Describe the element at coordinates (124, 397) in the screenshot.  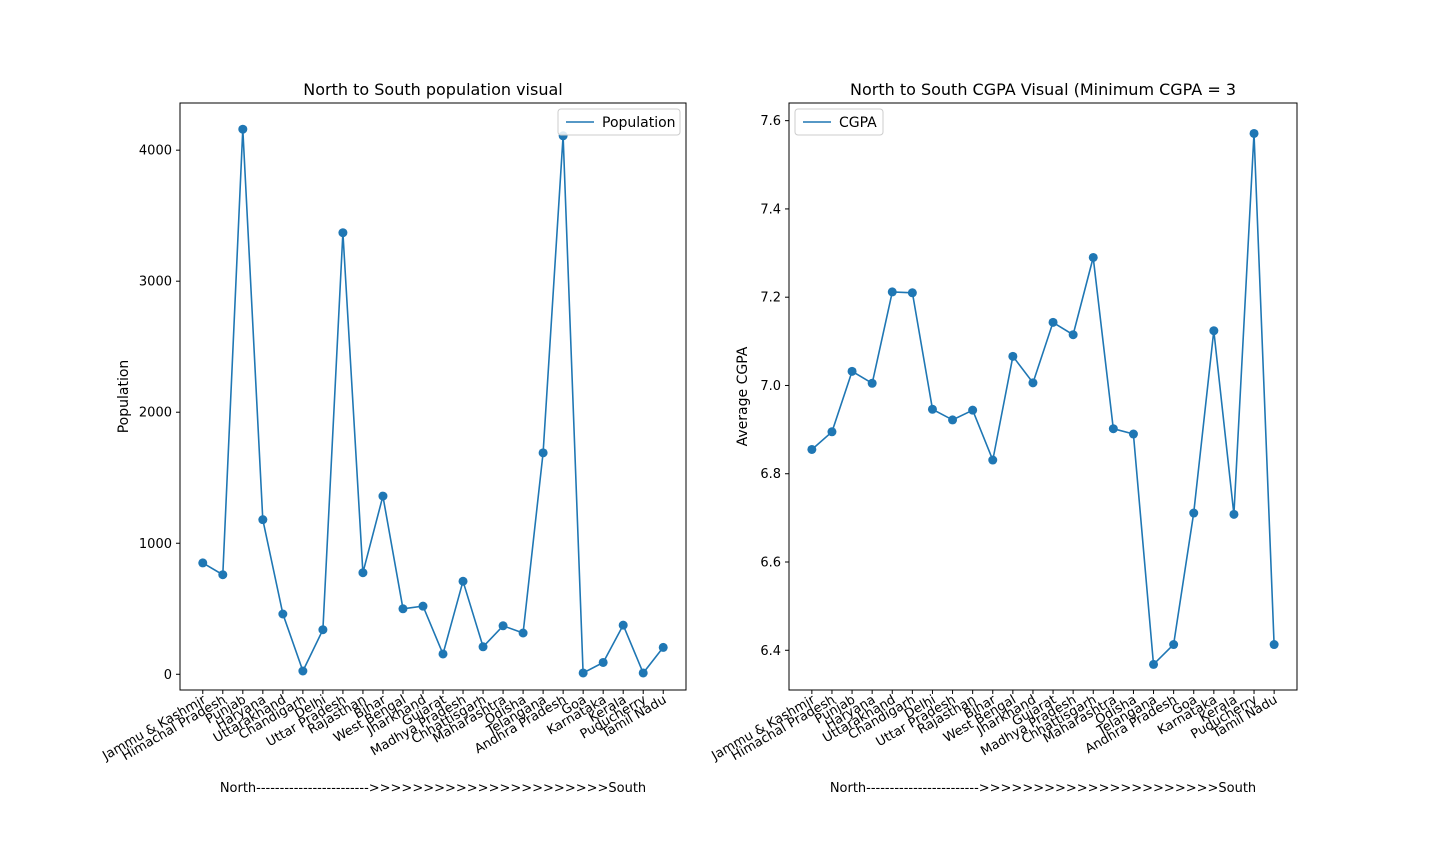
I see `population-y-axis-label: Population` at that location.